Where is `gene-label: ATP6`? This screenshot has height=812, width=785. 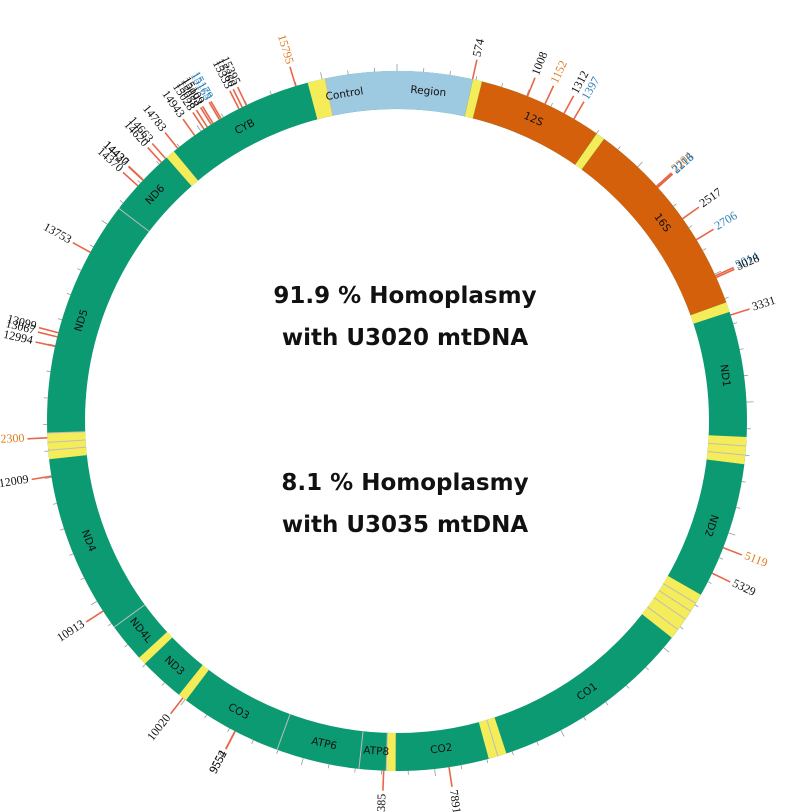
gene-label: ATP6 is located at coordinates (324, 743).